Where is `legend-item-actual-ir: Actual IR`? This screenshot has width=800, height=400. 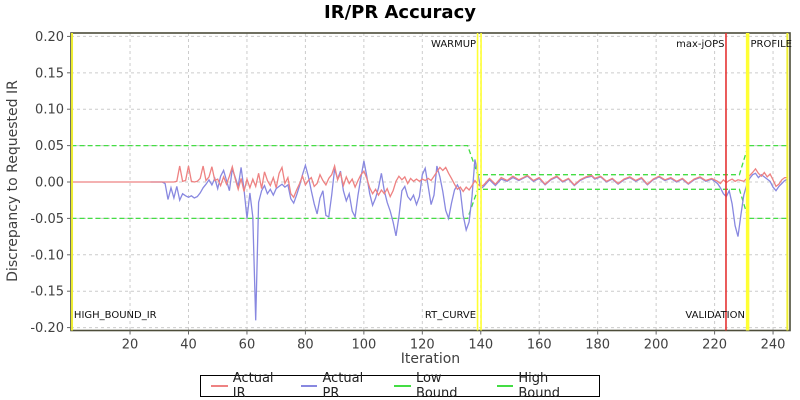 legend-item-actual-ir: Actual IR is located at coordinates (249, 385).